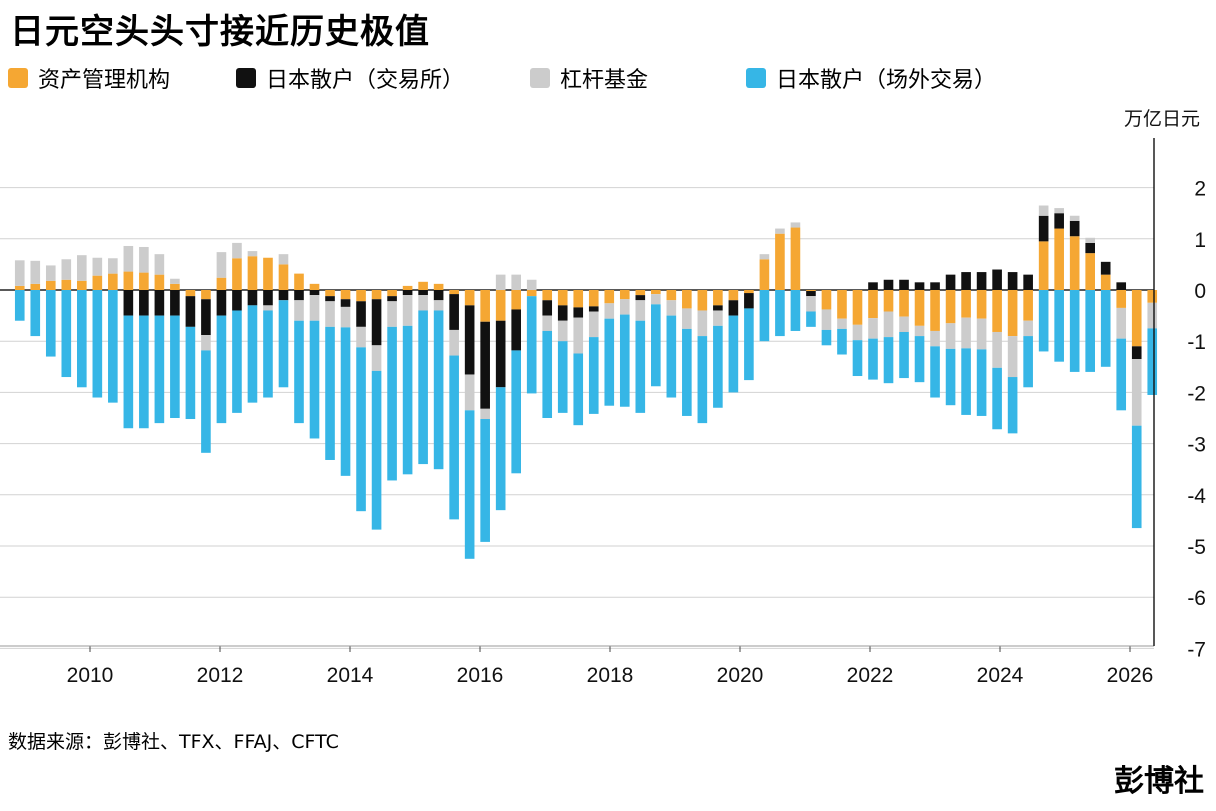  Describe the element at coordinates (886, 80) in the screenshot. I see `legend-label: 日本散户（场外交易）` at that location.